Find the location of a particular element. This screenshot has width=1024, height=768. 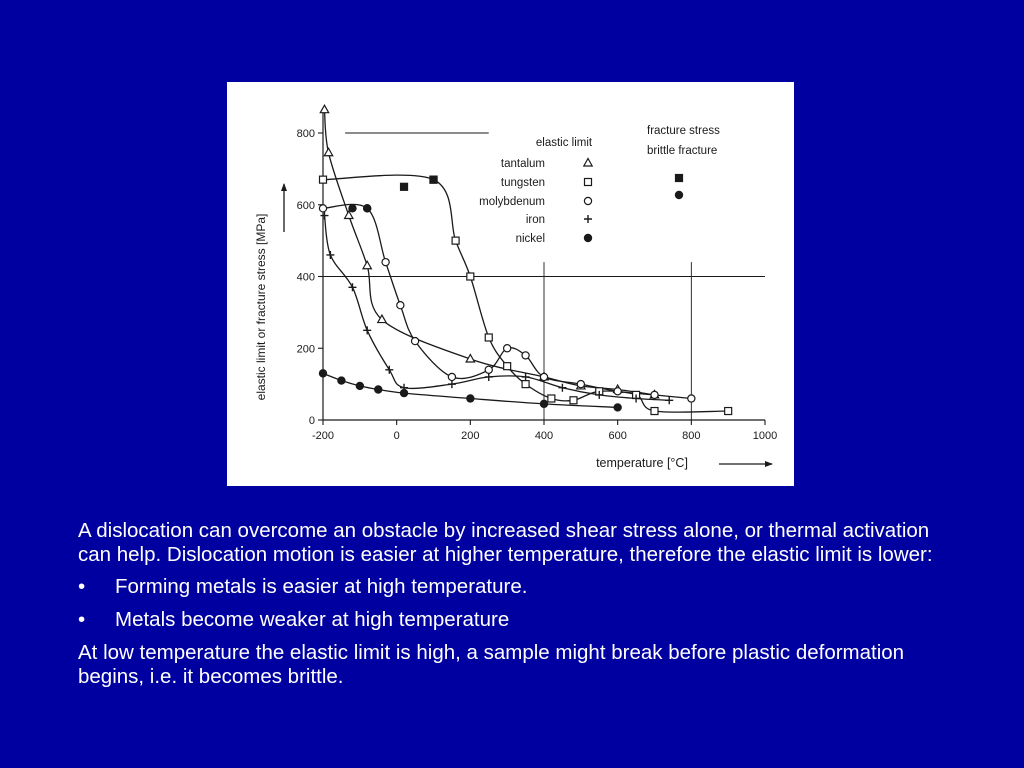

curve-tantalum is located at coordinates (489, 252).